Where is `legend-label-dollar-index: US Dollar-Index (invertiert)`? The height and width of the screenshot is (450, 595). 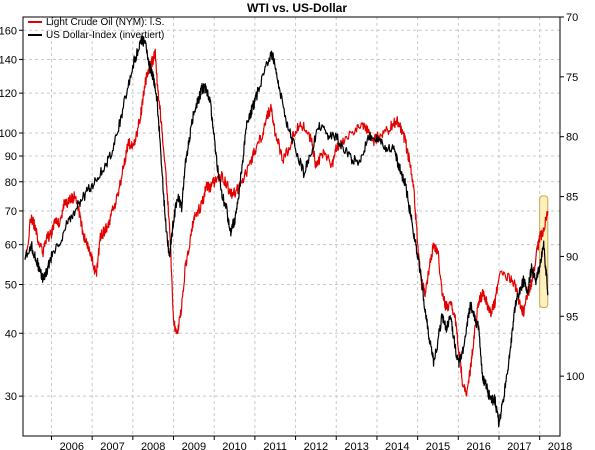 legend-label-dollar-index: US Dollar-Index (invertiert) is located at coordinates (105, 35).